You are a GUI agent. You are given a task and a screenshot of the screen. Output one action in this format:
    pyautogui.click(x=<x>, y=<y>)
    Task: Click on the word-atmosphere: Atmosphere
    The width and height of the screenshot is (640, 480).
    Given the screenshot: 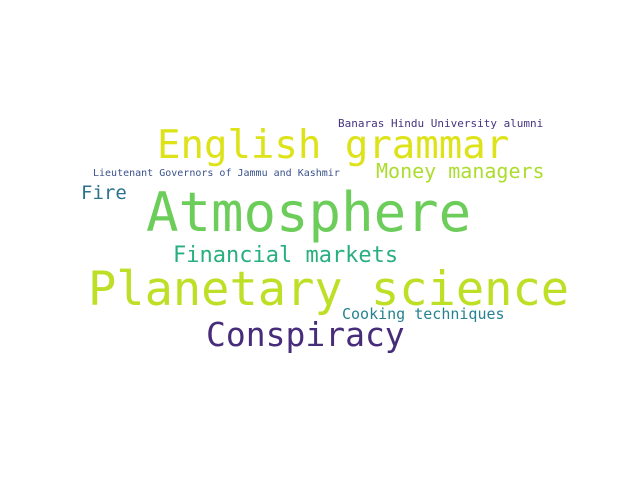 What is the action you would take?
    pyautogui.click(x=309, y=212)
    